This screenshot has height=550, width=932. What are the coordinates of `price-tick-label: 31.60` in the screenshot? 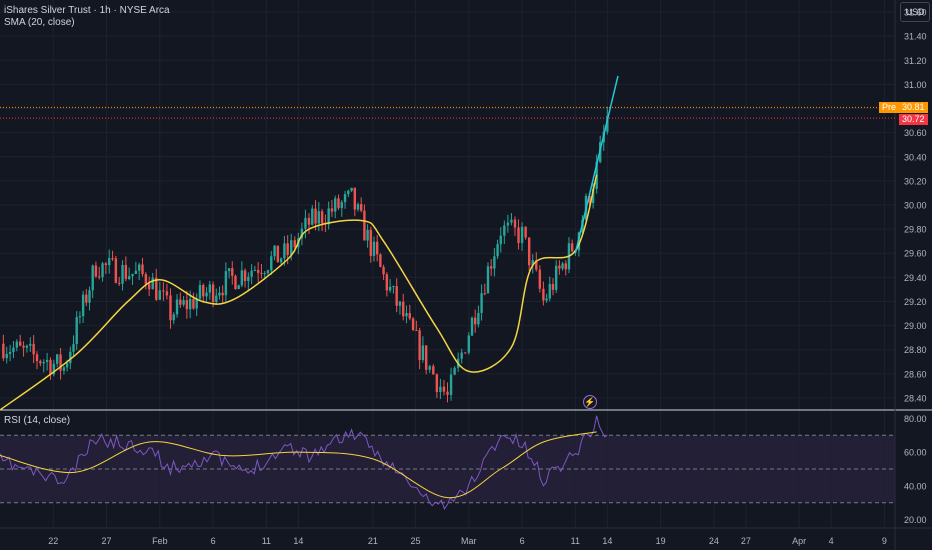 It's located at (915, 13).